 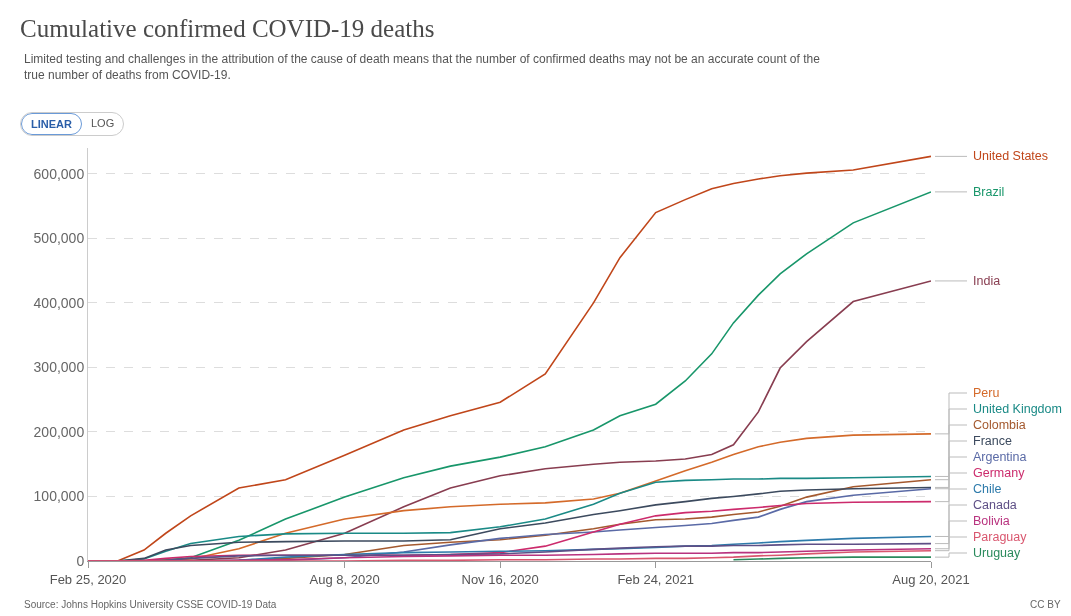 What do you see at coordinates (1011, 156) in the screenshot?
I see `text: United States` at bounding box center [1011, 156].